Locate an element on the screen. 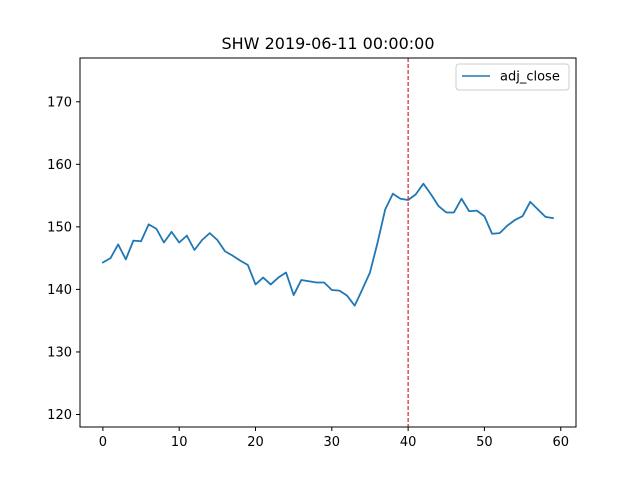 This screenshot has height=484, width=640. x-tick-label: 60 is located at coordinates (560, 442).